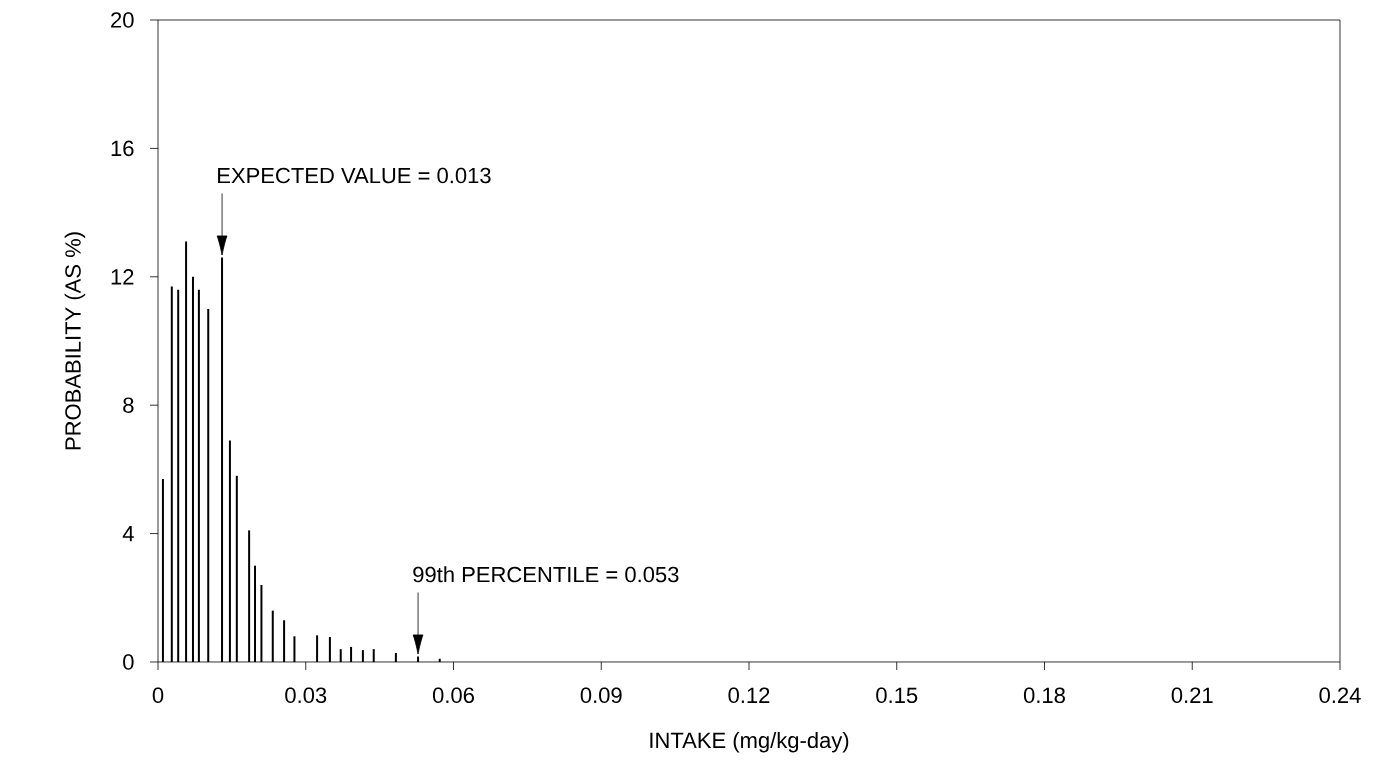 This screenshot has width=1373, height=784. What do you see at coordinates (122, 148) in the screenshot?
I see `y-tick-label: 16` at bounding box center [122, 148].